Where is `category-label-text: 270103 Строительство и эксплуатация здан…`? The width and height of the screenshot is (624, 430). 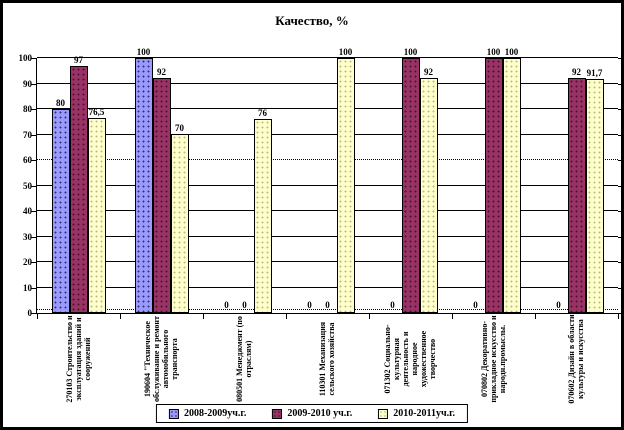
category-label-text: 270103 Строительство и эксплуатация здан… is located at coordinates (77, 359).